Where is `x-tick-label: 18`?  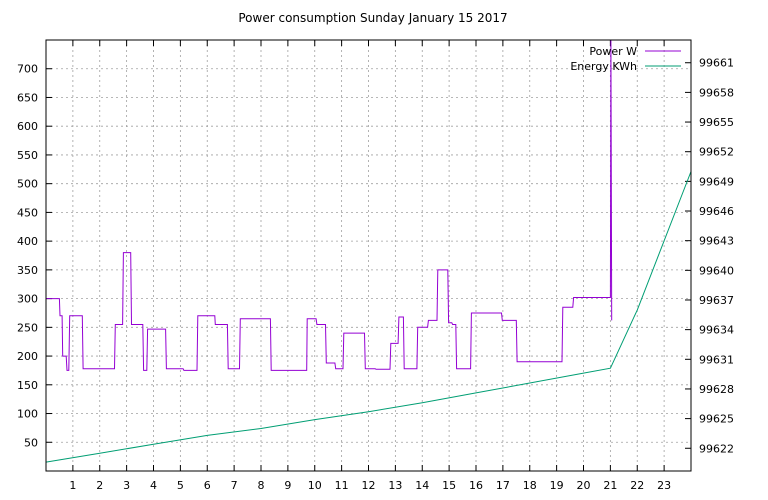 x-tick-label: 18 is located at coordinates (530, 485).